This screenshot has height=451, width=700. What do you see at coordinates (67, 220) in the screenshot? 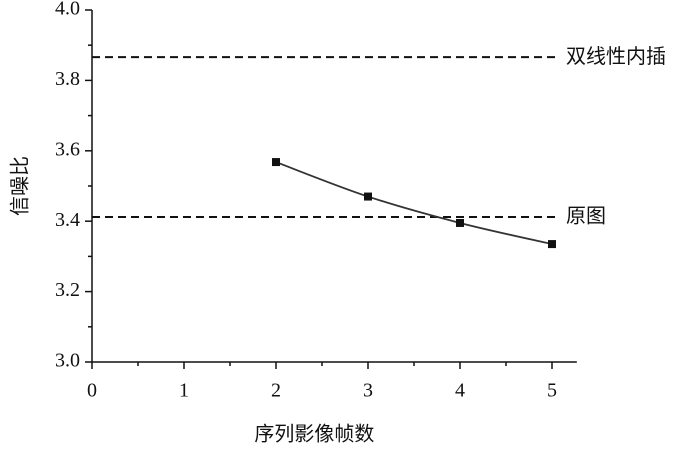
I see `y-tick-label: 3.4` at bounding box center [67, 220].